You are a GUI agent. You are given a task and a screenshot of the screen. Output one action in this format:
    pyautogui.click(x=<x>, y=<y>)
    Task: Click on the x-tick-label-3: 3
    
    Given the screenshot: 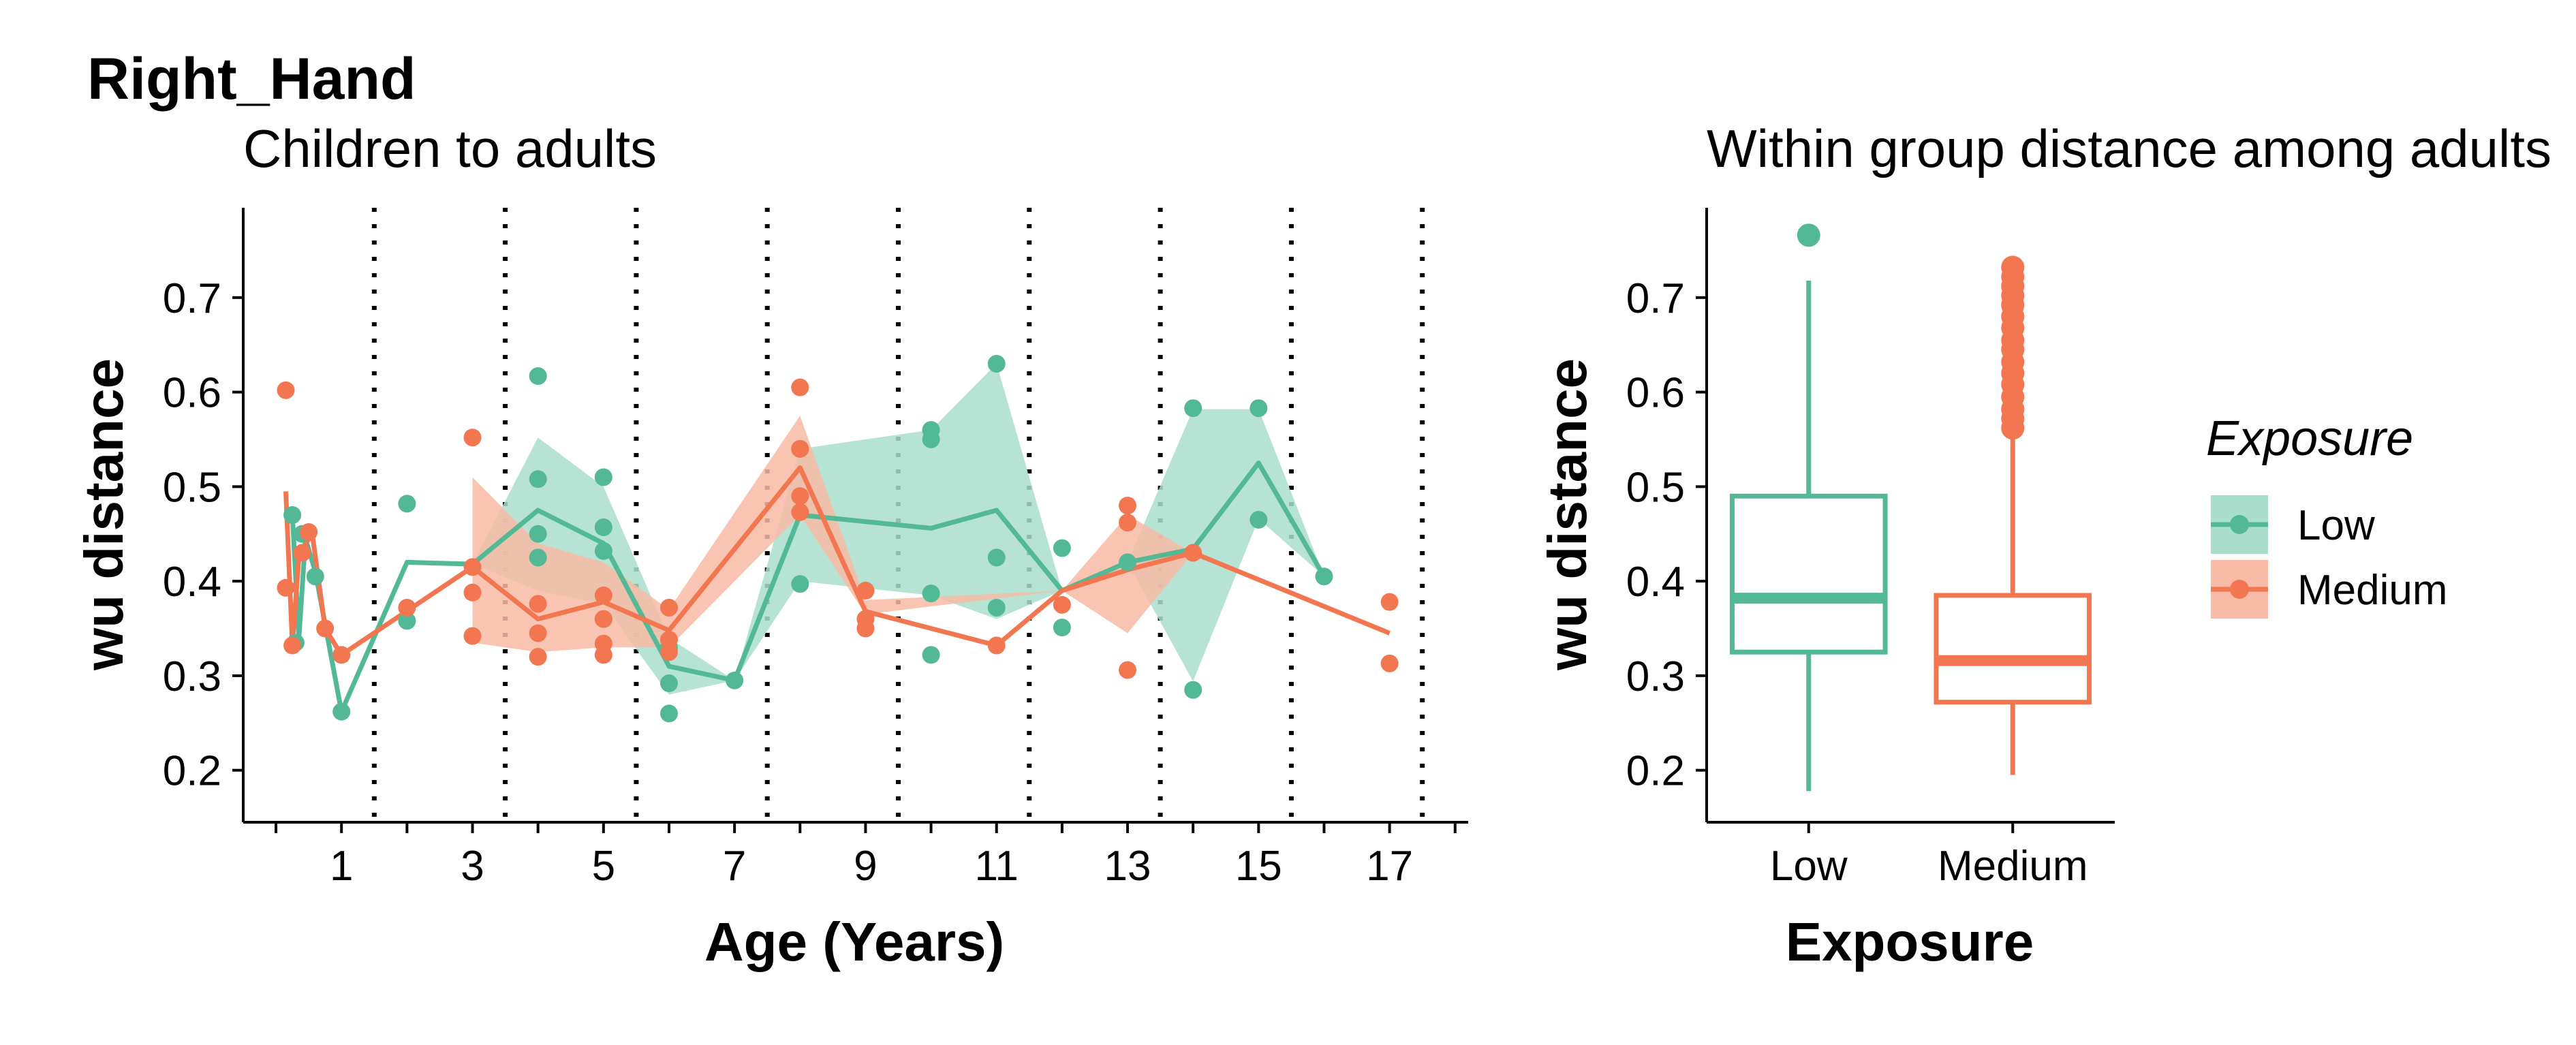 What is the action you would take?
    pyautogui.click(x=472, y=866)
    